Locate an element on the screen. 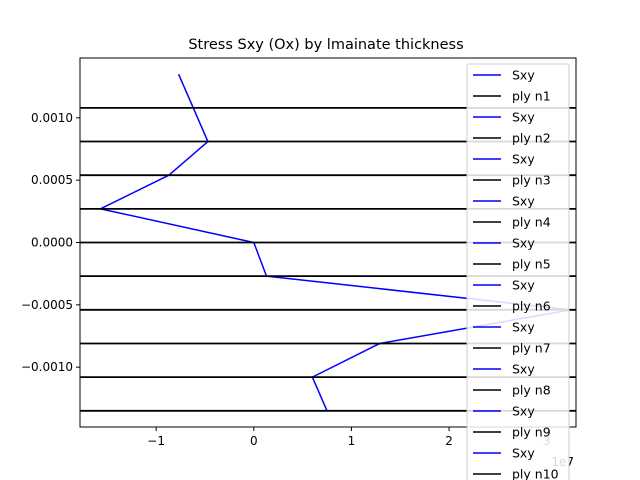  y-axis: 0.0010 0.0005 0.0000 −0.0005 −0.0010 is located at coordinates (50, 242).